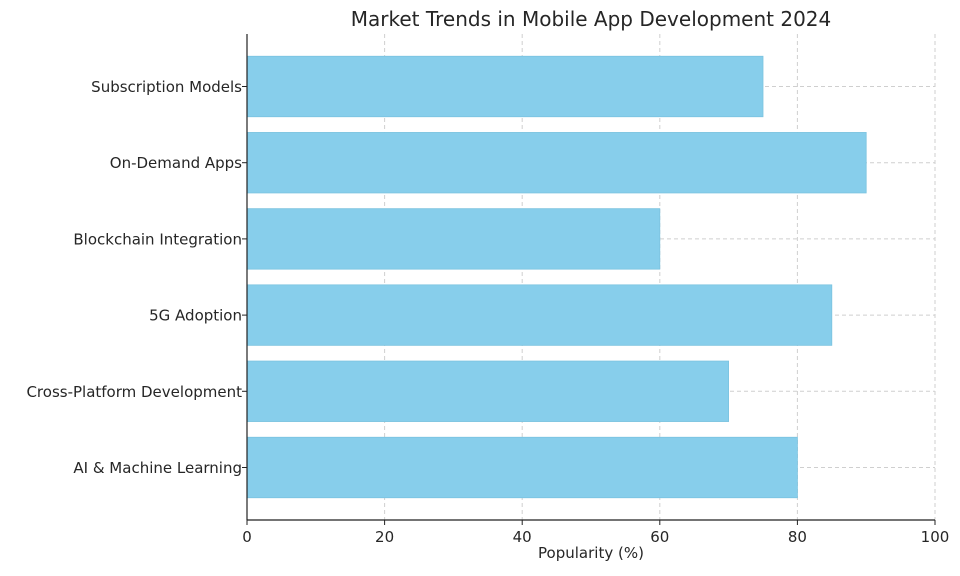 The width and height of the screenshot is (960, 576). Describe the element at coordinates (166, 87) in the screenshot. I see `y-tick-label-subscription-models: Subscription Models` at that location.